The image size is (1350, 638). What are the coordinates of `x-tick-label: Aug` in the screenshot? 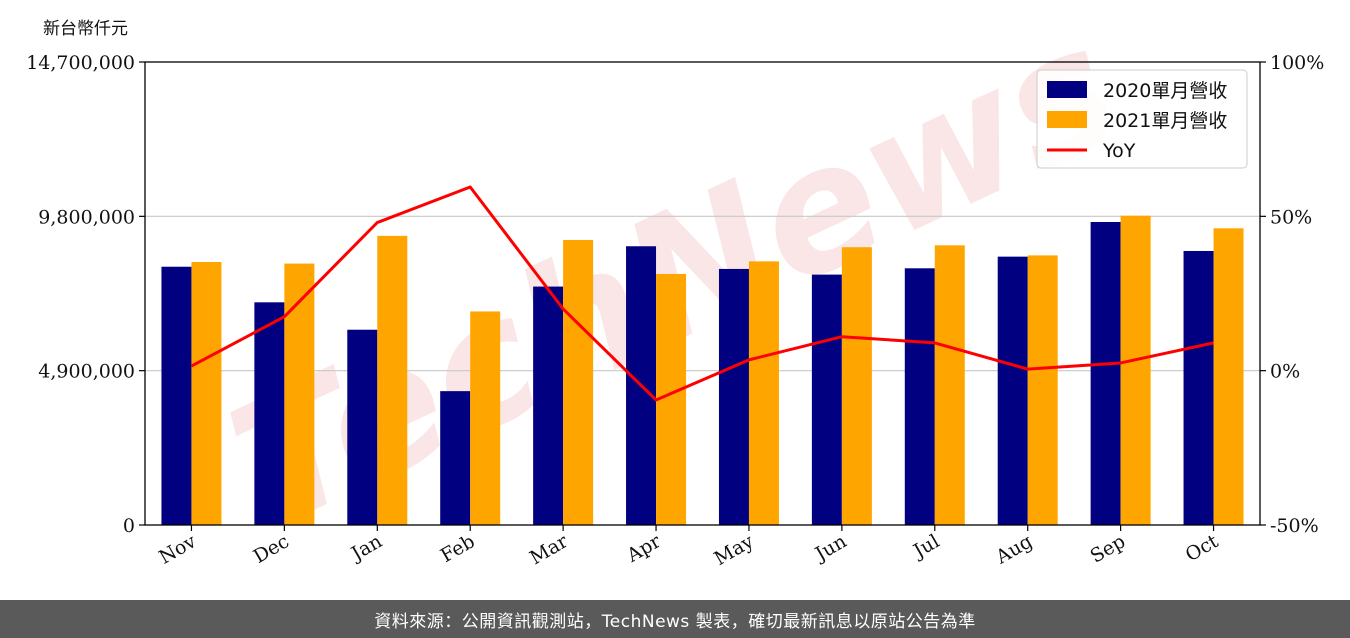 It's located at (1013, 549).